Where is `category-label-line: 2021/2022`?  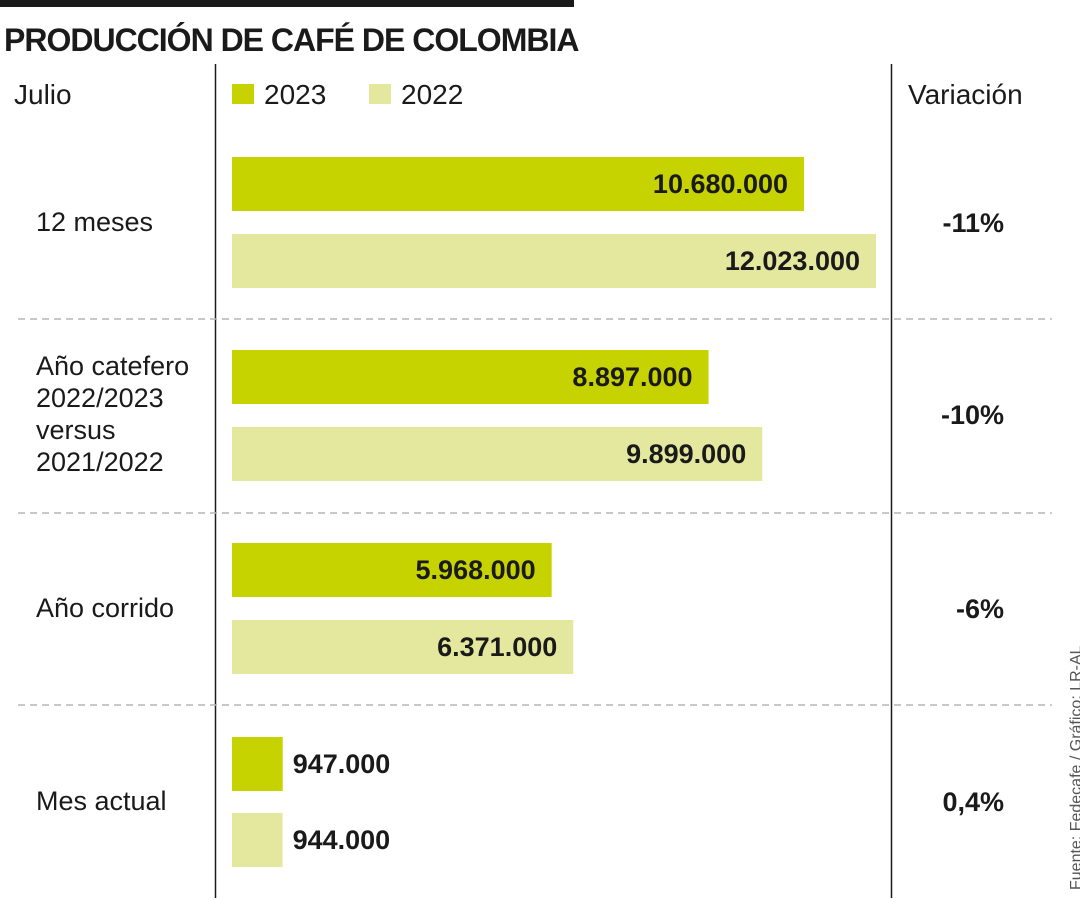
category-label-line: 2021/2022 is located at coordinates (100, 462).